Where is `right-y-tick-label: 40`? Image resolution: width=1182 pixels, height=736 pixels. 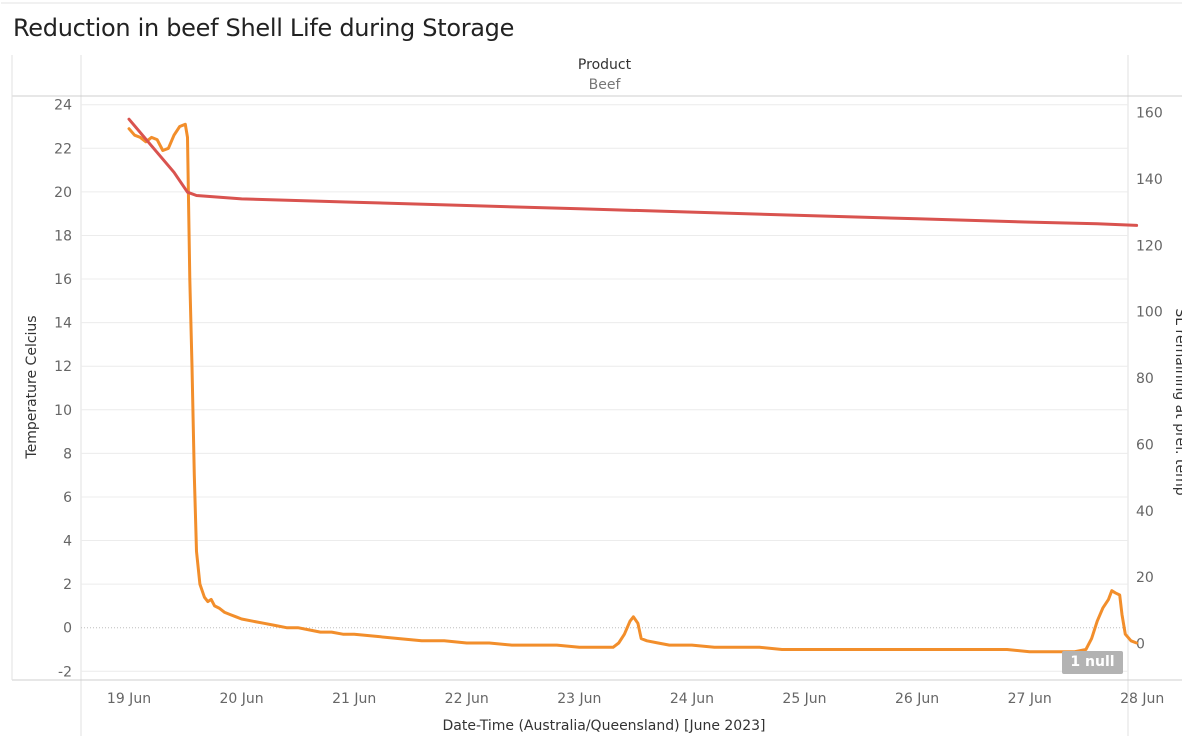 right-y-tick-label: 40 is located at coordinates (1145, 512).